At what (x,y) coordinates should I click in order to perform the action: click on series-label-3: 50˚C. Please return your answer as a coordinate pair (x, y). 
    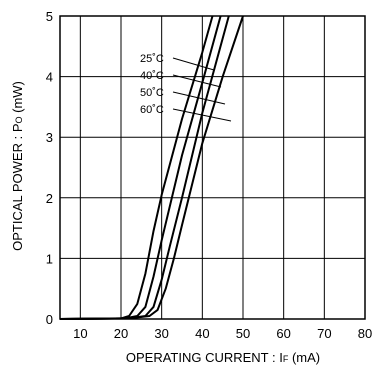
    Looking at the image, I should click on (152, 93).